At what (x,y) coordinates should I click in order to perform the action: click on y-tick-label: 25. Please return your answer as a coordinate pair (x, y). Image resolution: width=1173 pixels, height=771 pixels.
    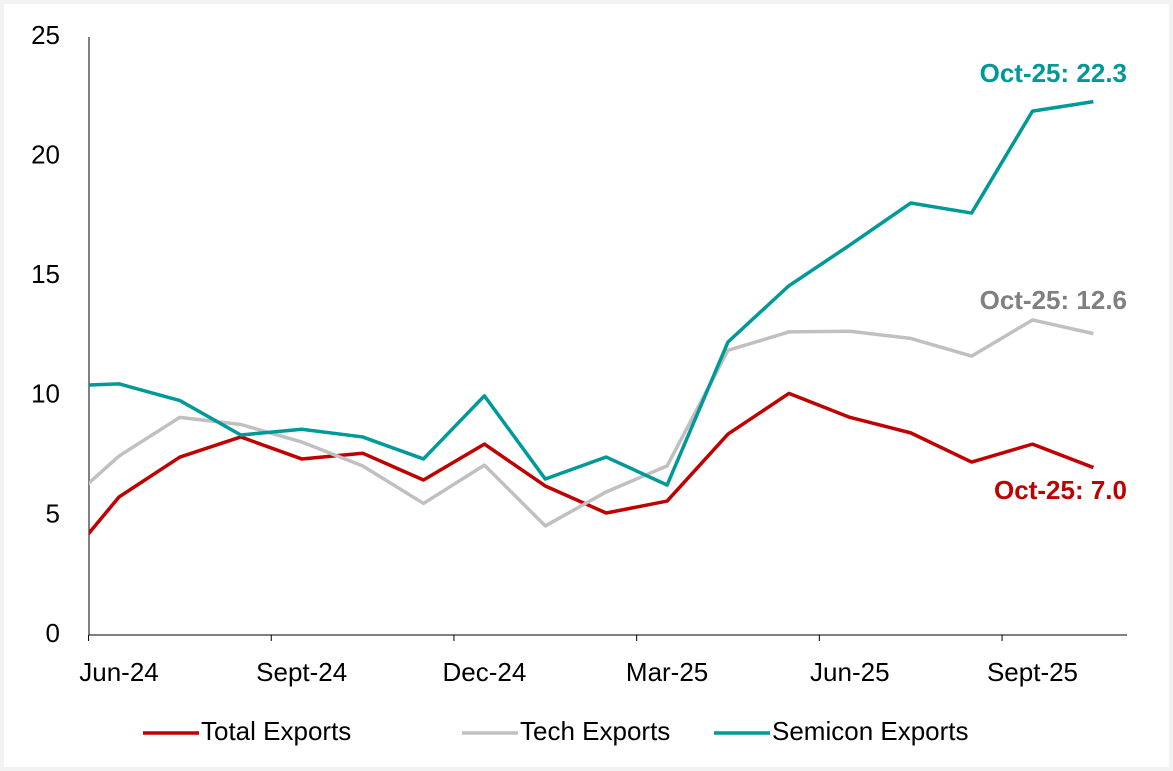
    Looking at the image, I should click on (45, 35).